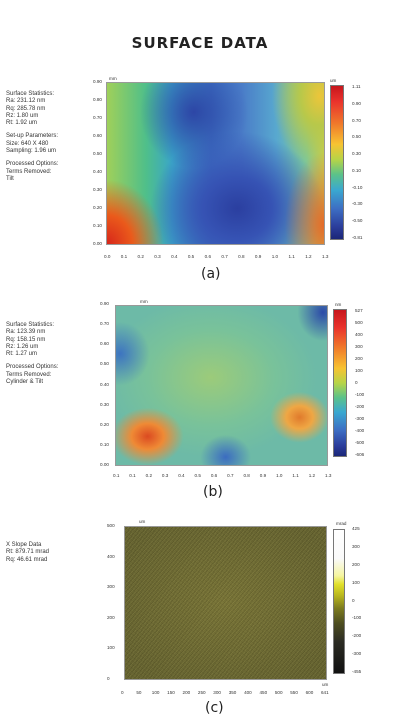  I want to click on colorbar-tick-label: 400, so click(359, 334).